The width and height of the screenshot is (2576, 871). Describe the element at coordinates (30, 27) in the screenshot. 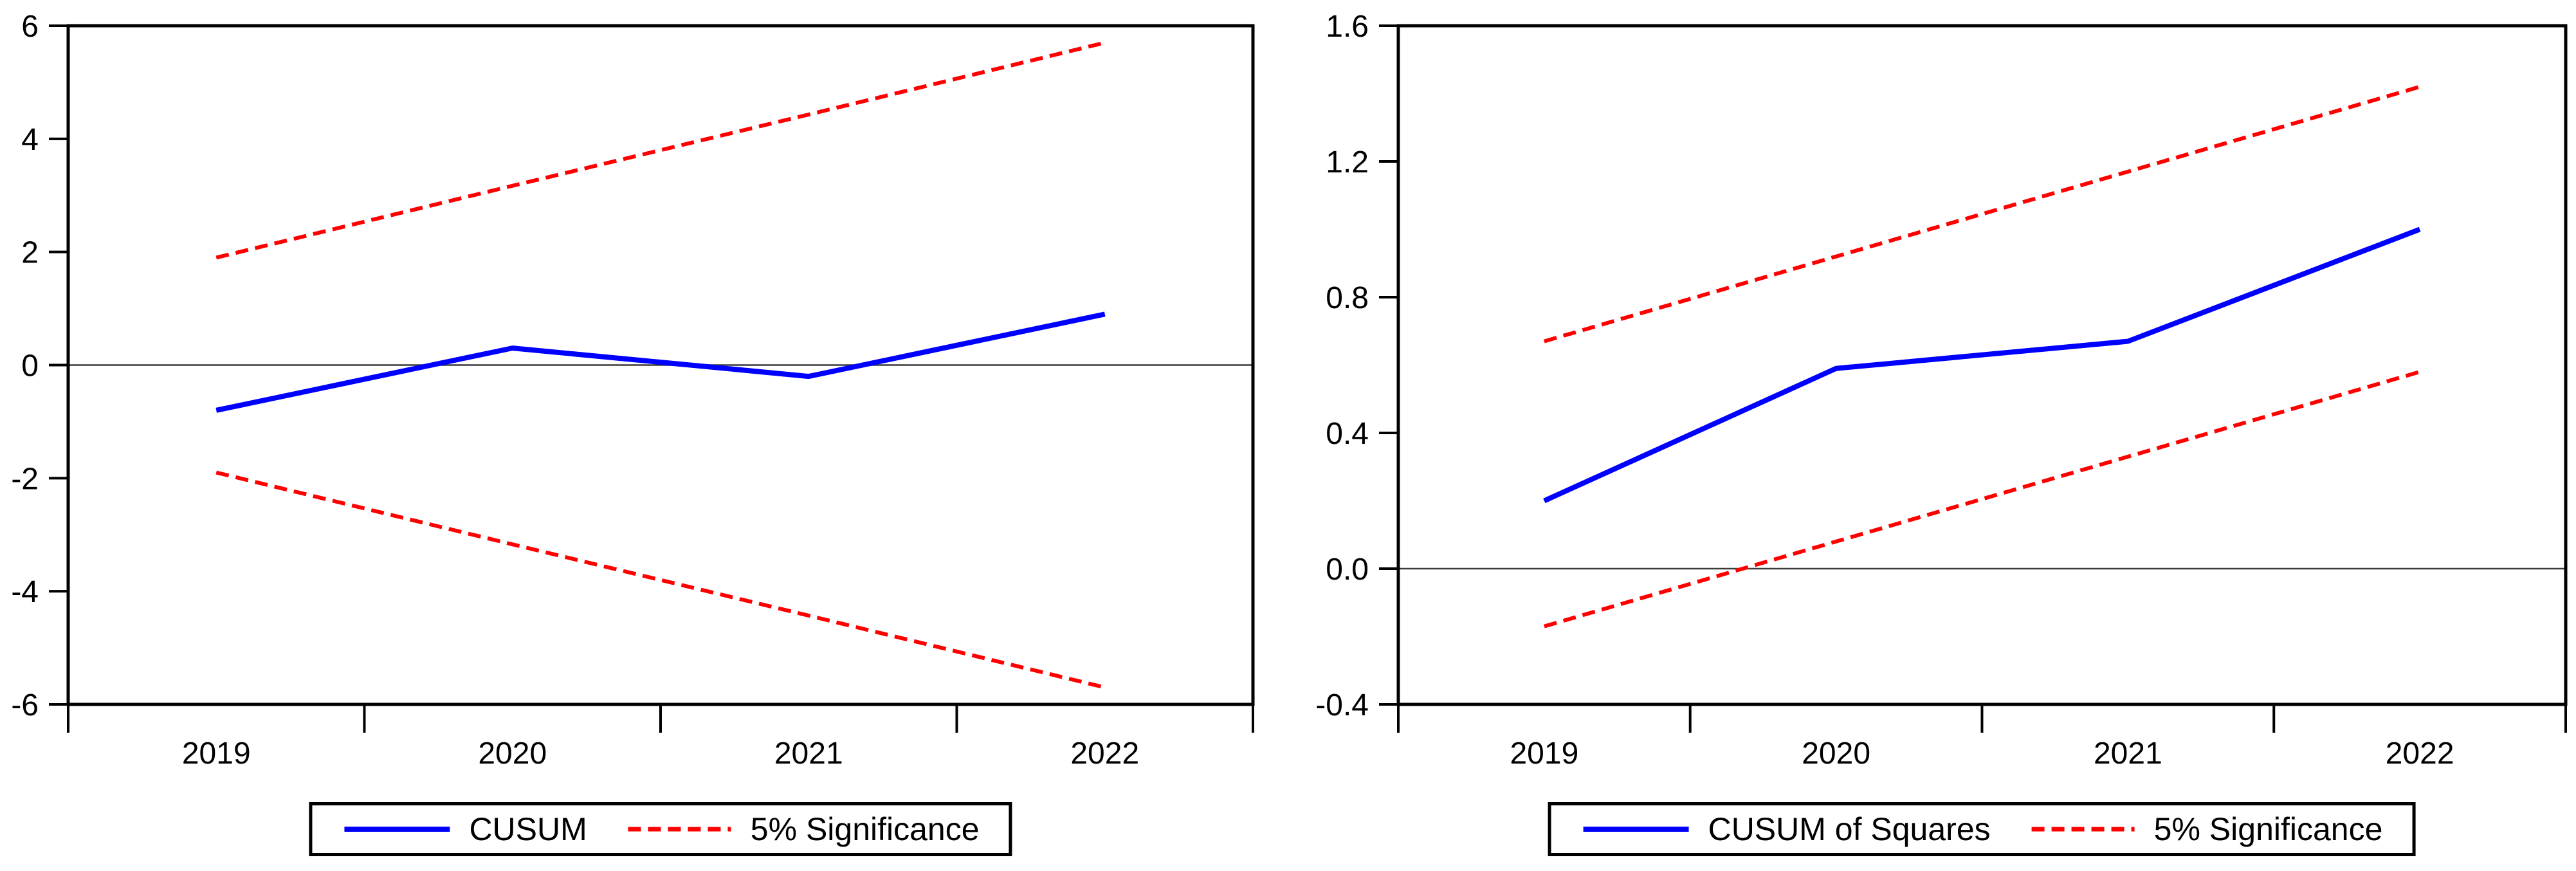

I see `y-tick-label: 6` at that location.